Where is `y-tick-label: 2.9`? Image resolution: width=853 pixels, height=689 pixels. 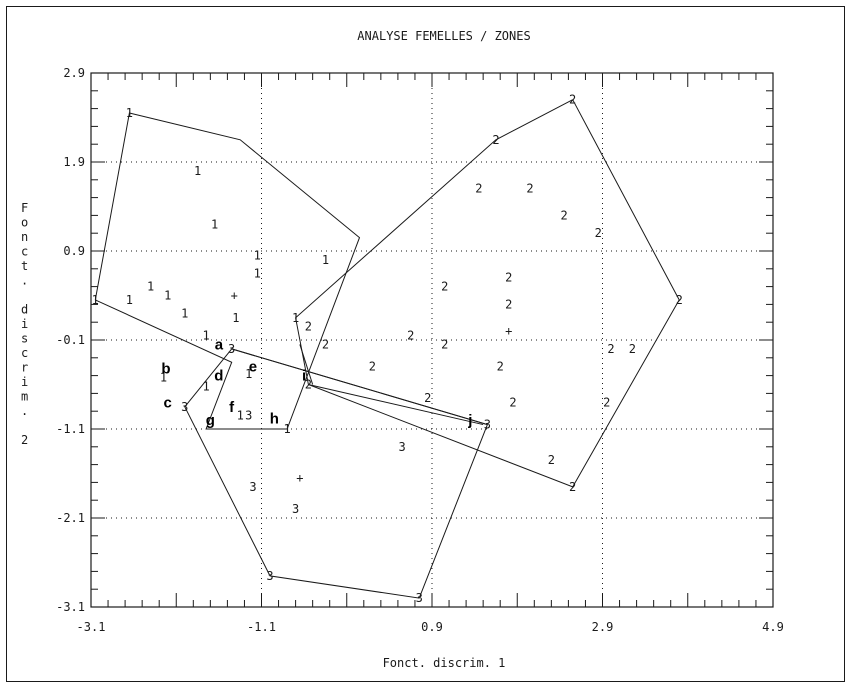
y-tick-label: 2.9 is located at coordinates (74, 73).